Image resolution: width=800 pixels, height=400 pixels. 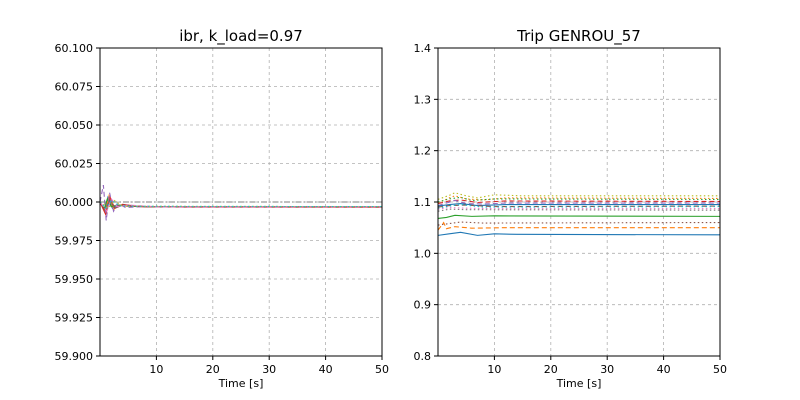 What do you see at coordinates (74, 125) in the screenshot?
I see `y-tick-label: 60.050` at bounding box center [74, 125].